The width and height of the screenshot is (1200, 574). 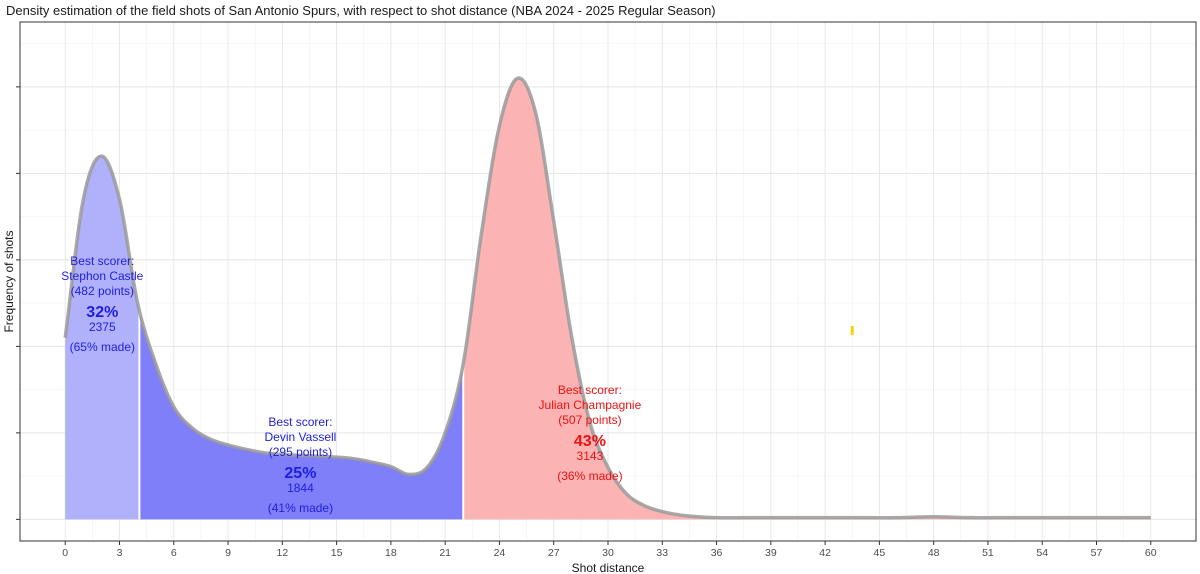 I want to click on x-tick-label: 54, so click(x=1042, y=553).